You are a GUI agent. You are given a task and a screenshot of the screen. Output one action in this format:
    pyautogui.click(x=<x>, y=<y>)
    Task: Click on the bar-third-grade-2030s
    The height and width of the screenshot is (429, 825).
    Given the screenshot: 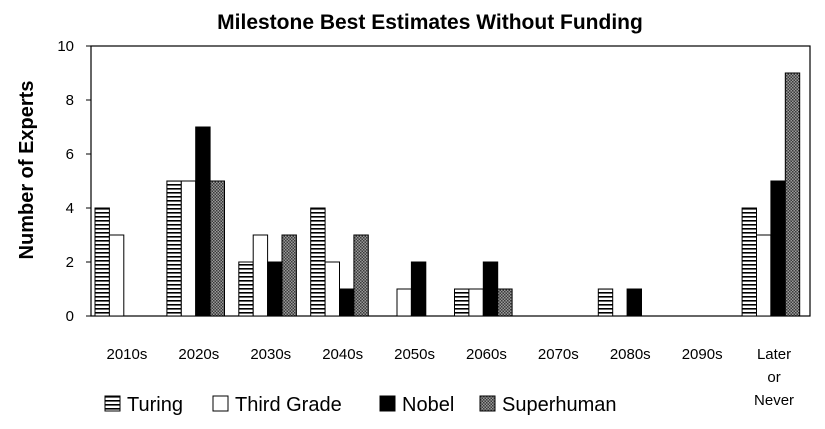 What is the action you would take?
    pyautogui.click(x=260, y=275)
    